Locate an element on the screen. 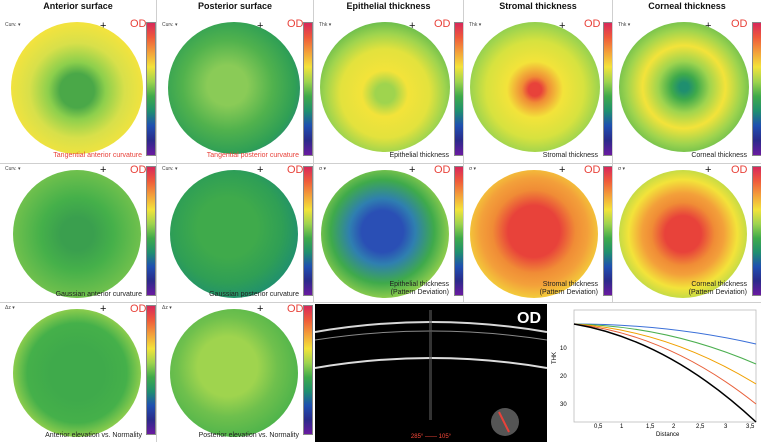 The height and width of the screenshot is (442, 761). posterior-gaussian-map is located at coordinates (234, 234).